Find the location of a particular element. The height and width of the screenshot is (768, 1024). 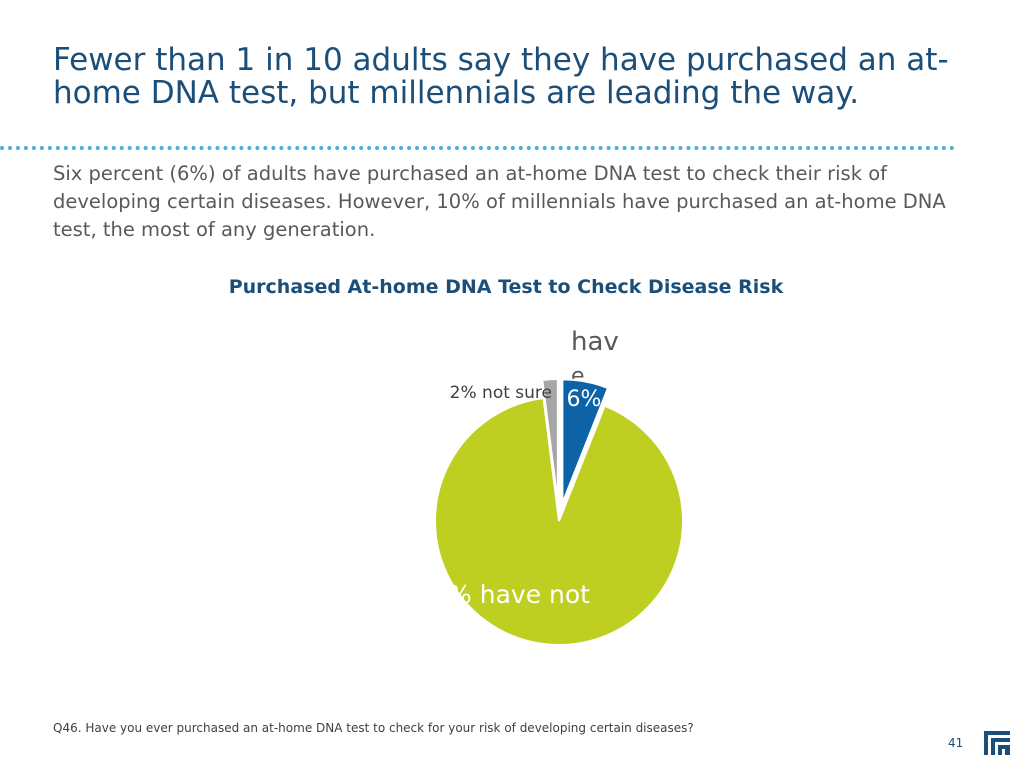

pie-label-2: % have not is located at coordinates (519, 594).